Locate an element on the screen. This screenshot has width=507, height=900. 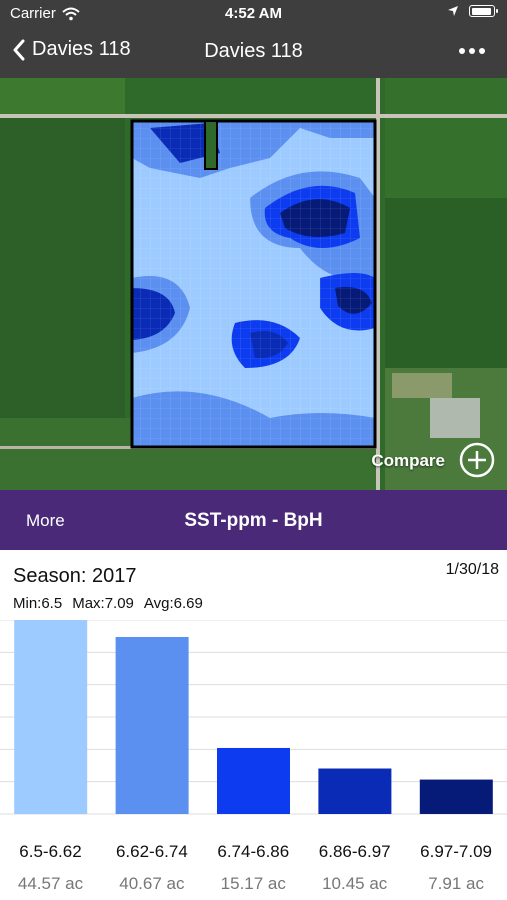
bin-range-label: 6.5-6.62 is located at coordinates (50, 851).